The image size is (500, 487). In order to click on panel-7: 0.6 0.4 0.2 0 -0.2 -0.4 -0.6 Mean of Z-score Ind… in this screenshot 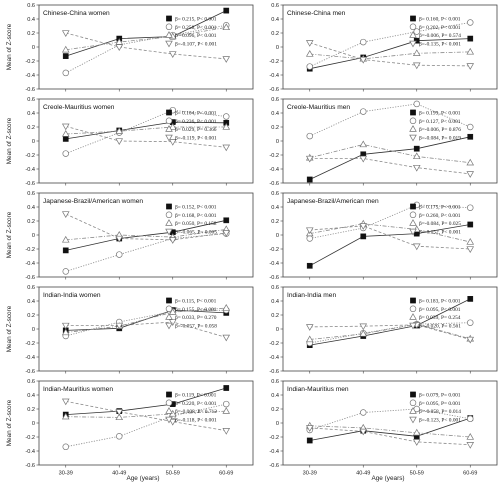, I will do `click(130, 330)`.